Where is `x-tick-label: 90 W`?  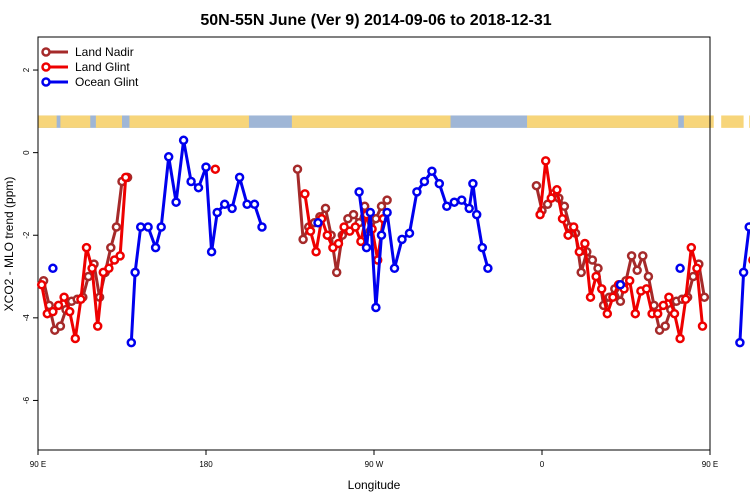 x-tick-label: 90 W is located at coordinates (374, 464).